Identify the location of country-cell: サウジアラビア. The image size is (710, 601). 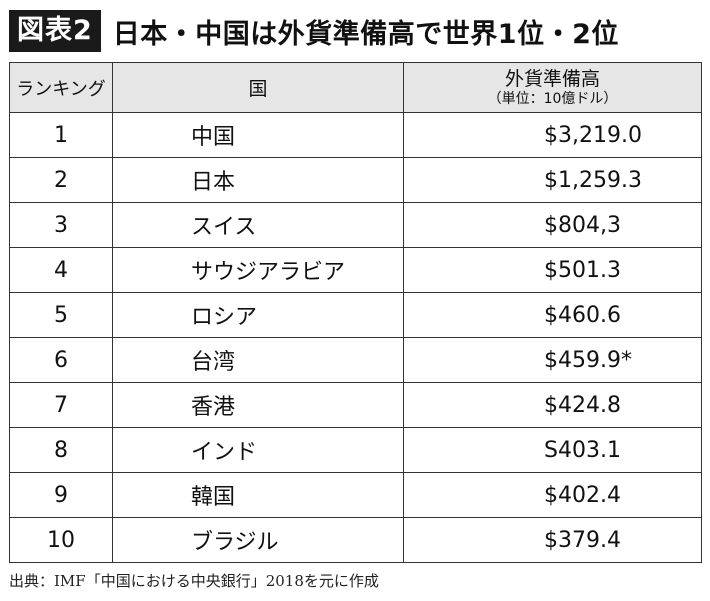
(258, 270).